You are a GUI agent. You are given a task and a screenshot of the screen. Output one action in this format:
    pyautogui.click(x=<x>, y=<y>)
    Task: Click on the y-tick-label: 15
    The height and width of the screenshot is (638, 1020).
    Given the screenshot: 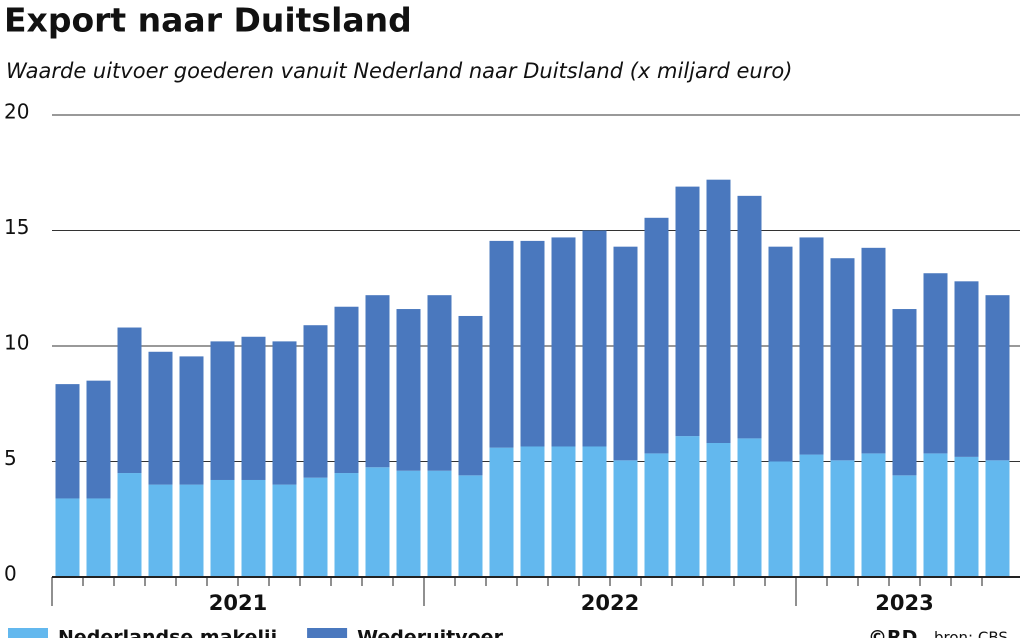 What is the action you would take?
    pyautogui.click(x=16, y=227)
    